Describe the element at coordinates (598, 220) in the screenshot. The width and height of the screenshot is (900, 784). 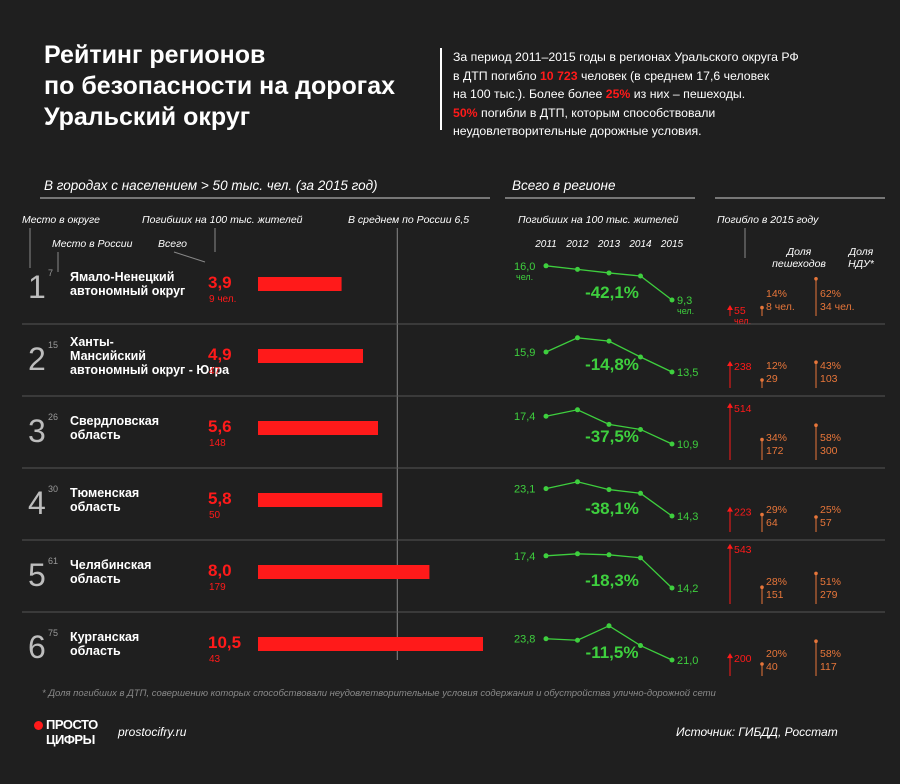
I see `label-region-per-100k: Погибших на 100 тыс. жителей` at that location.